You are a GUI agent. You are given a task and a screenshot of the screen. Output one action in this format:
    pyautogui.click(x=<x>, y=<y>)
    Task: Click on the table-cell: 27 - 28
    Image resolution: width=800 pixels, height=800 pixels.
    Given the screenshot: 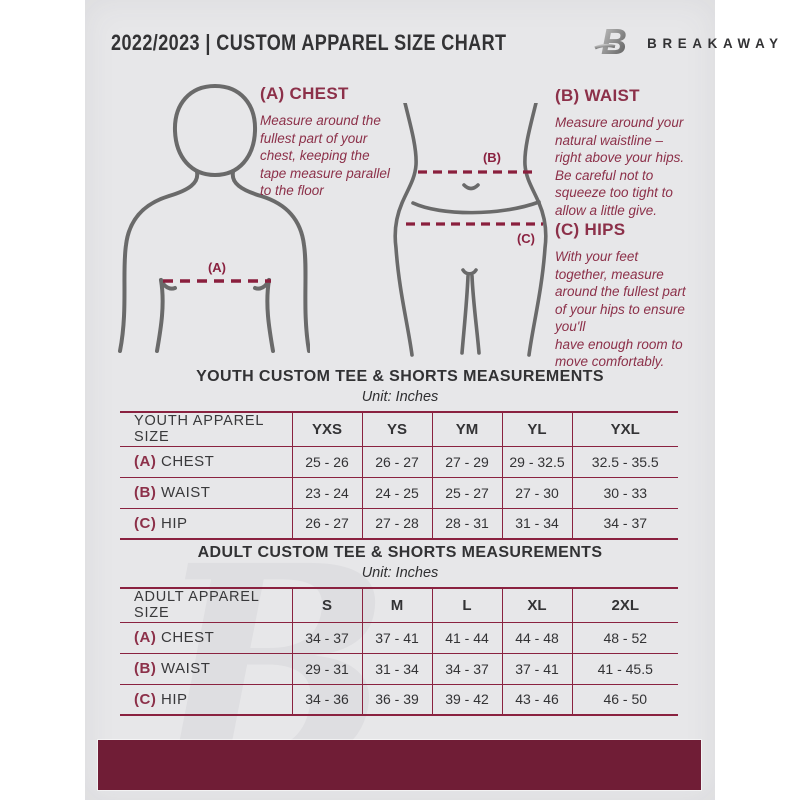 What is the action you would take?
    pyautogui.click(x=396, y=523)
    